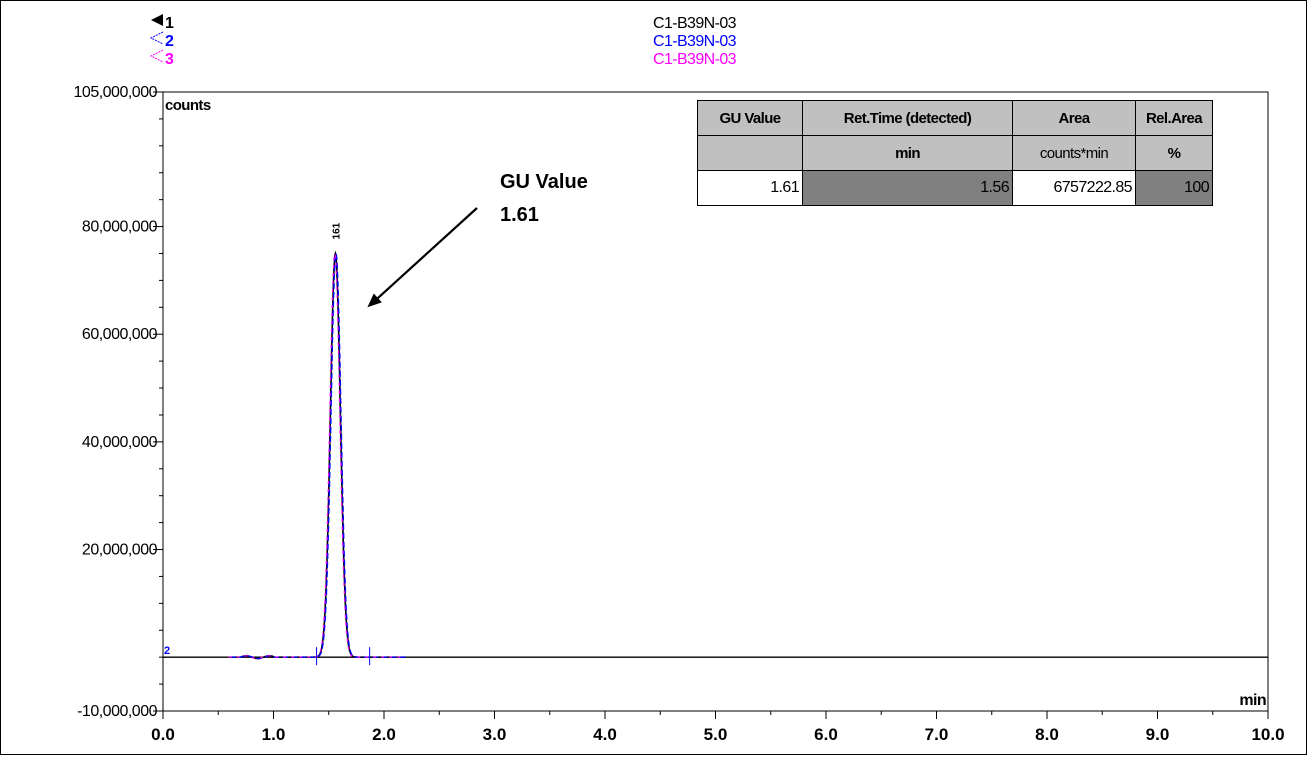 This screenshot has height=759, width=1307. I want to click on x-tick-label: 4.0, so click(605, 734).